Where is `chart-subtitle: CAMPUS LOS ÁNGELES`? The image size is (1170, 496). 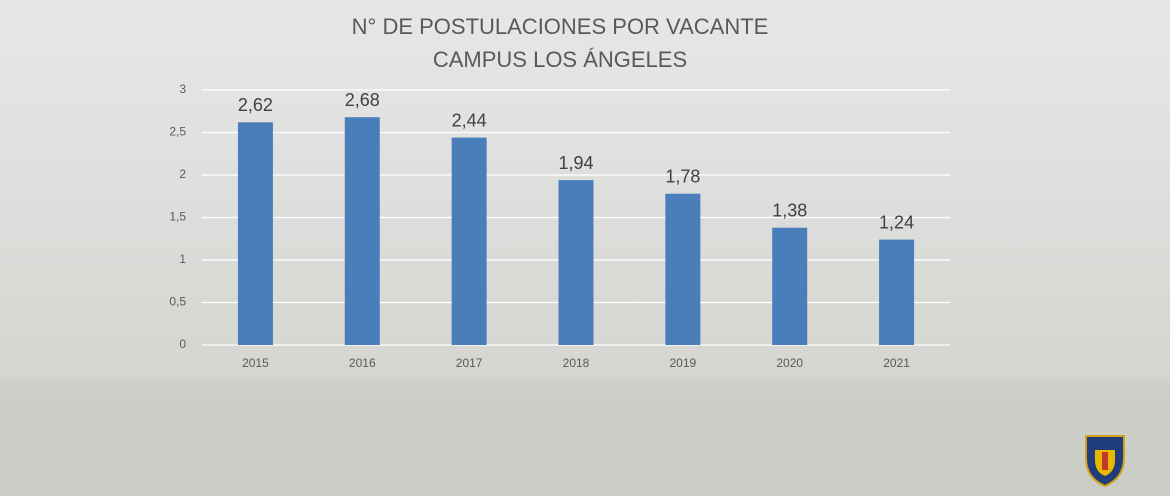 chart-subtitle: CAMPUS LOS ÁNGELES is located at coordinates (560, 59).